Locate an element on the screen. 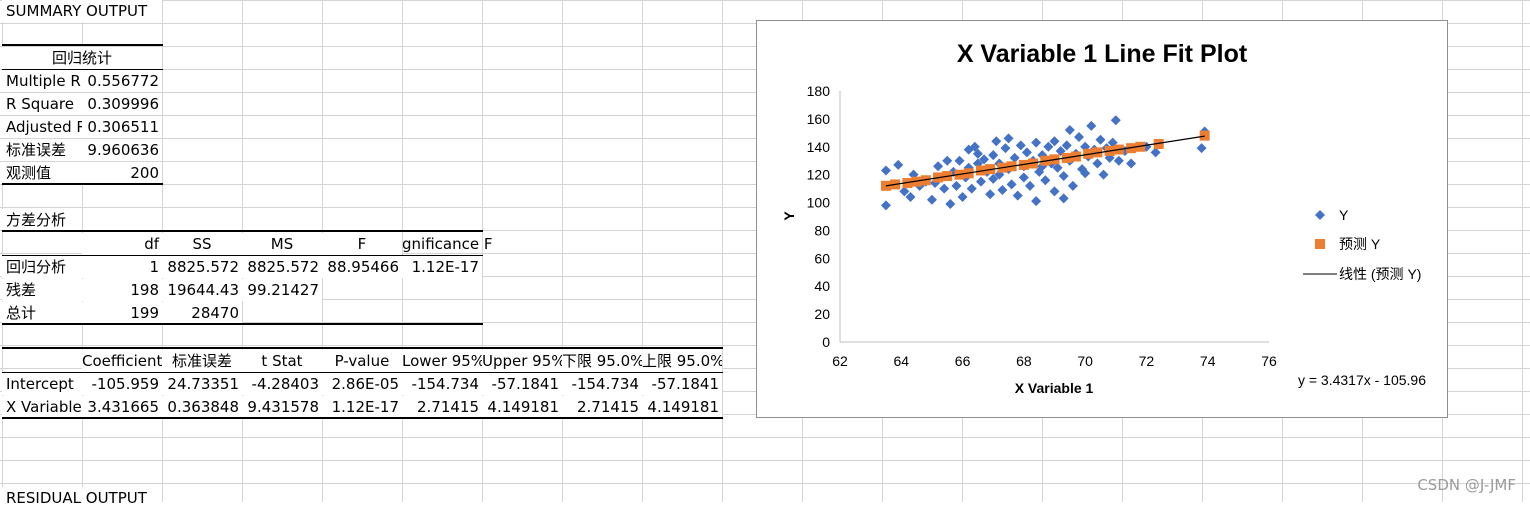 Image resolution: width=1530 pixels, height=509 pixels. stat-value: 9.960636 is located at coordinates (122, 150).